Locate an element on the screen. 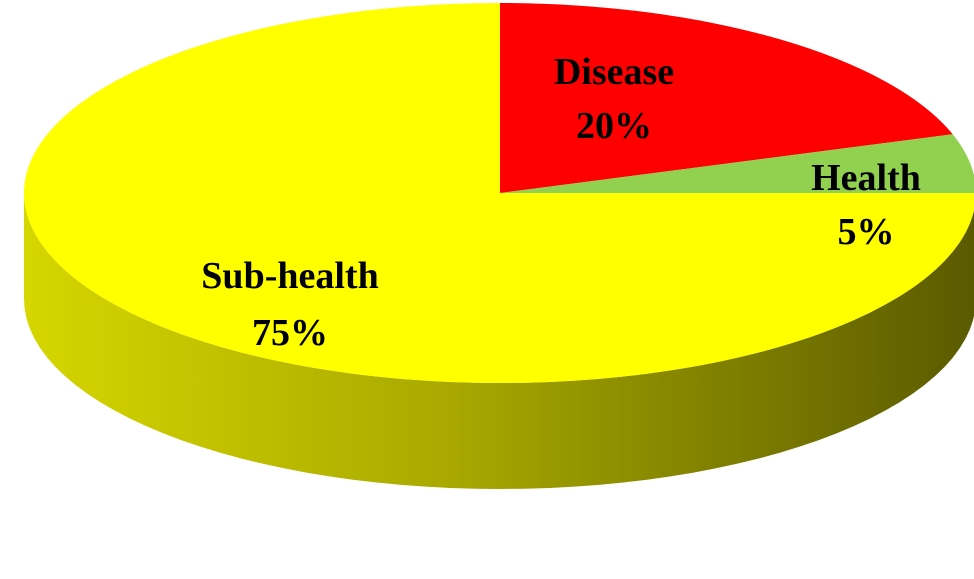  slice-value-sub-health: 75% is located at coordinates (290, 333).